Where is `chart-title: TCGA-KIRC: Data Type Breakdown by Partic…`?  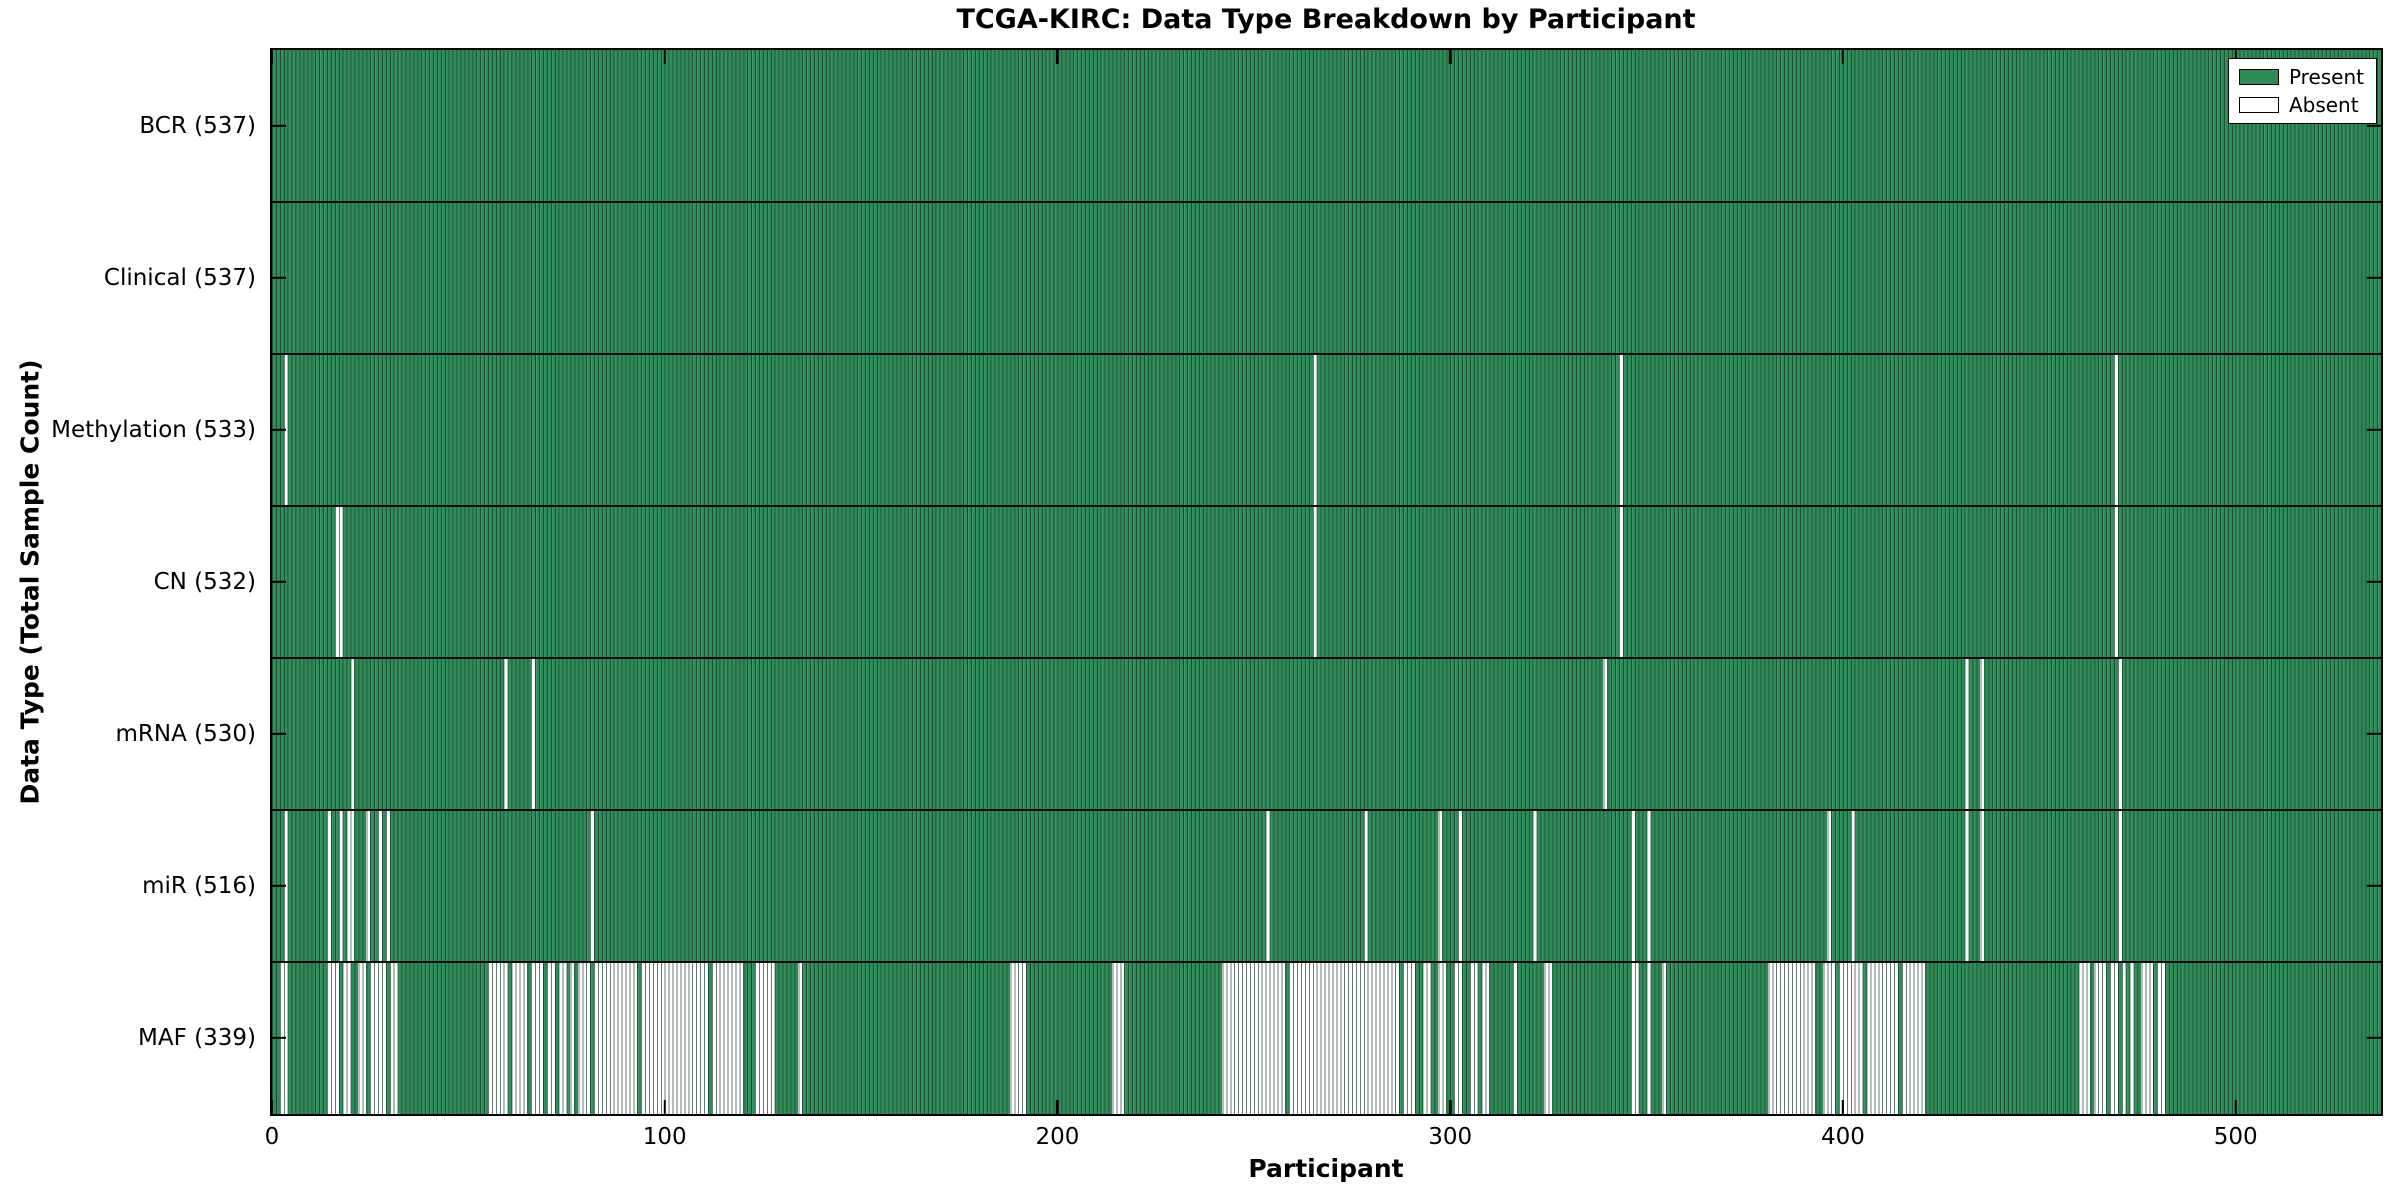
chart-title: TCGA-KIRC: Data Type Breakdown by Partic… is located at coordinates (1326, 19).